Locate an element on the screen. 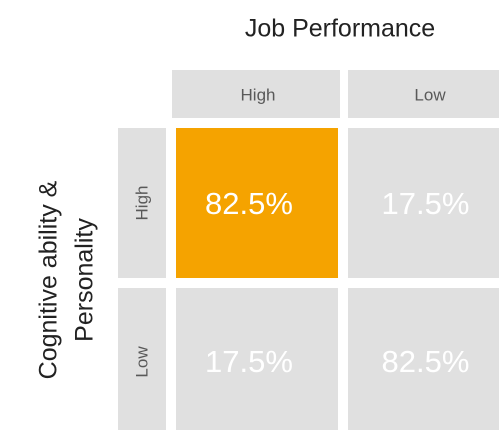 Image resolution: width=499 pixels, height=430 pixels. title: Job Performance is located at coordinates (340, 29).